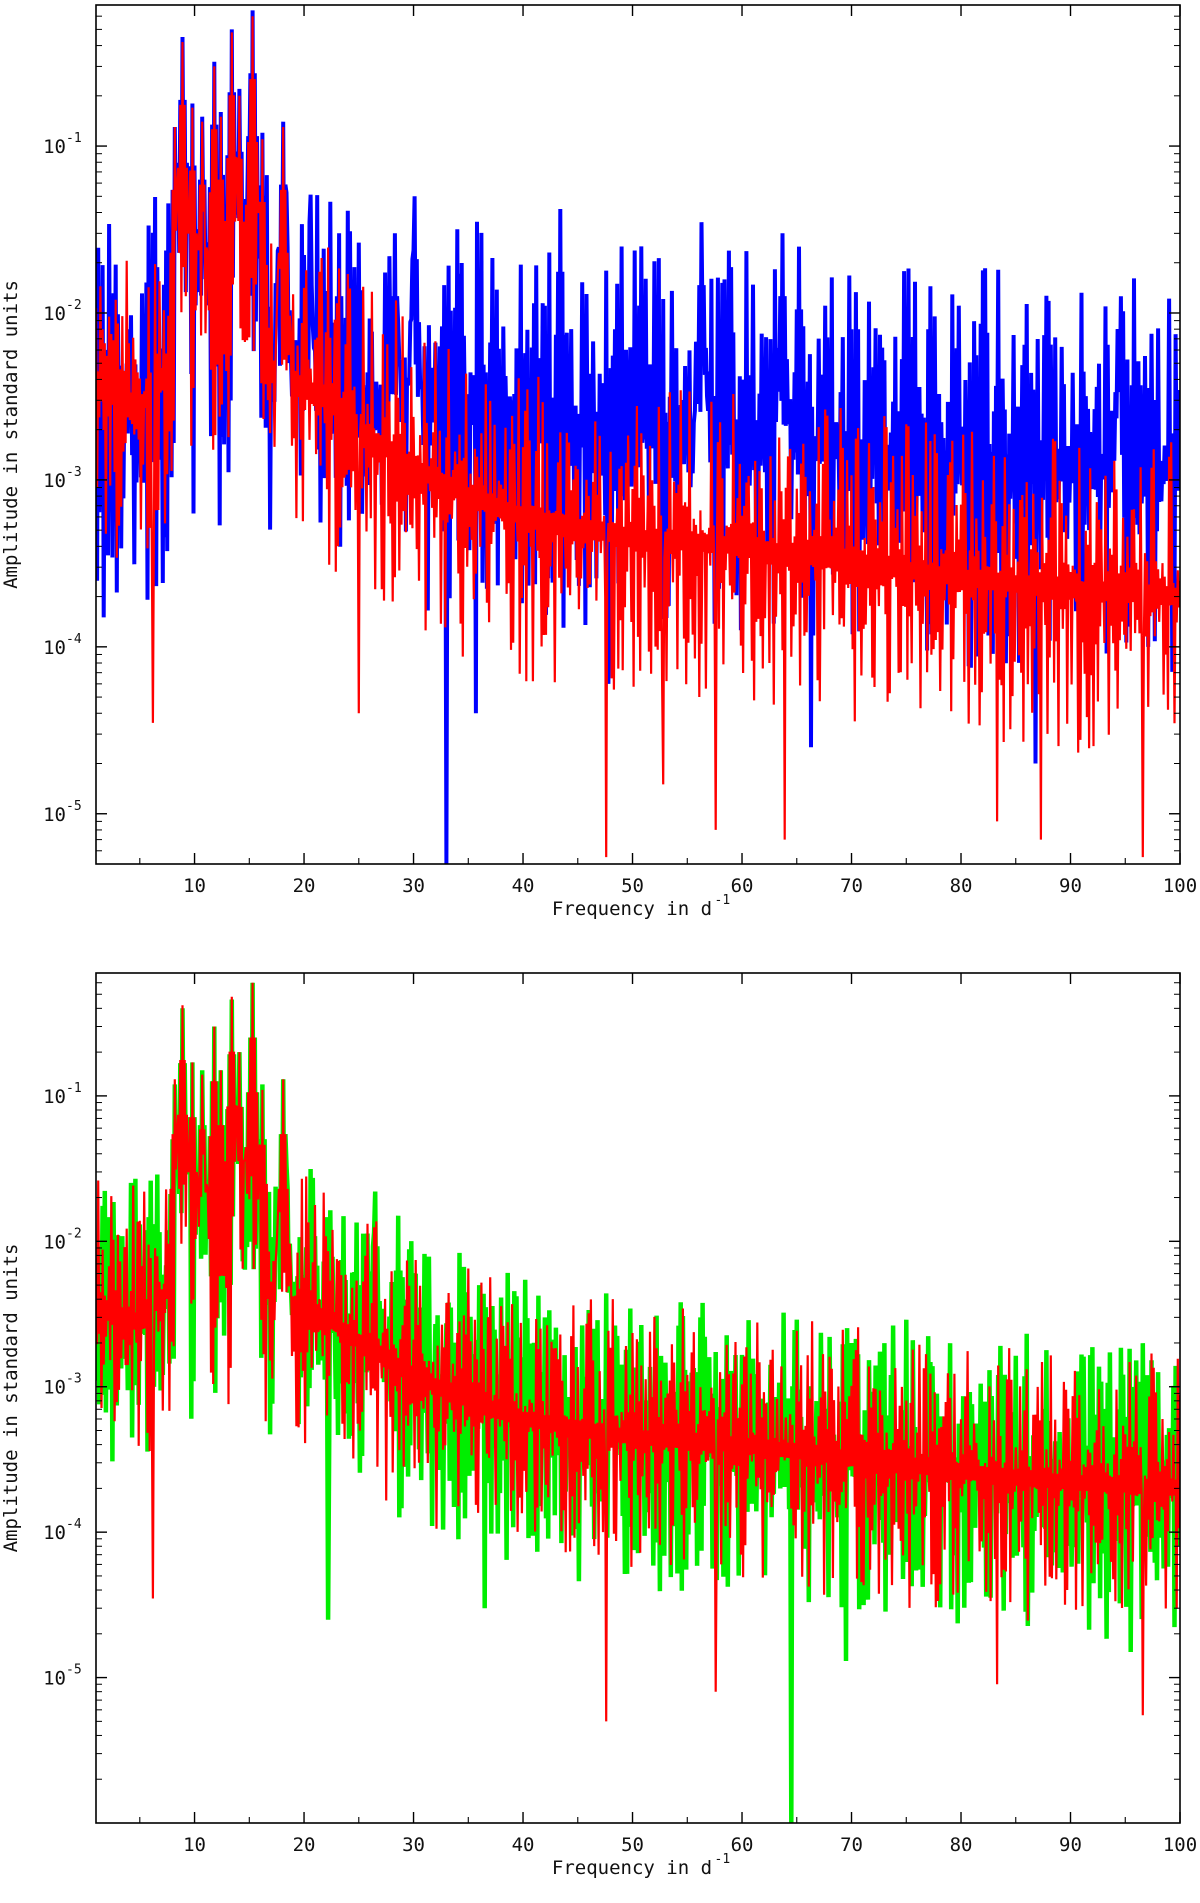 The image size is (1200, 1903). What do you see at coordinates (413, 1845) in the screenshot?
I see `panel-bottom-x-tick-label: 30` at bounding box center [413, 1845].